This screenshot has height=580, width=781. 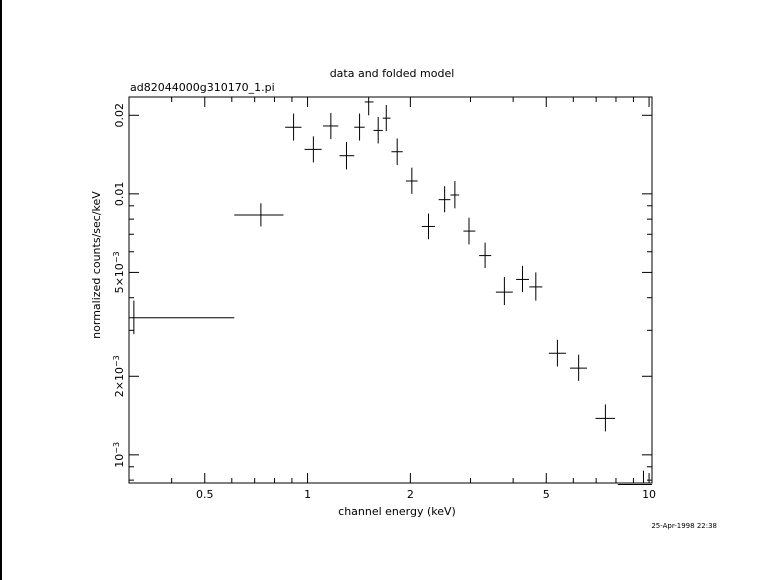 I want to click on x-tick-label: 10, so click(x=649, y=494).